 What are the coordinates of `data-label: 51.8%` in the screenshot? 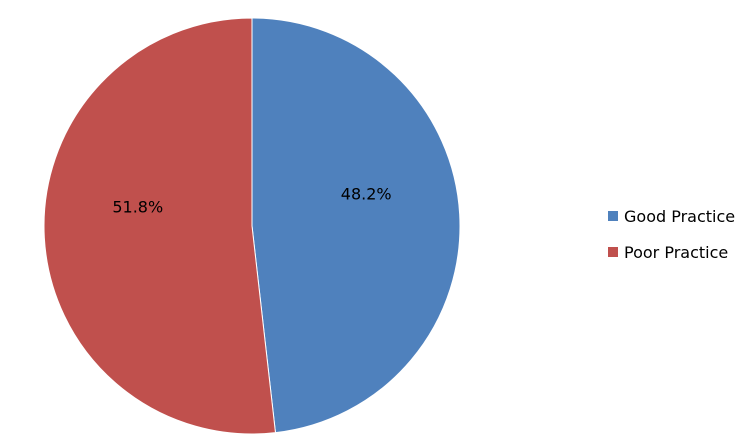 It's located at (137, 206).